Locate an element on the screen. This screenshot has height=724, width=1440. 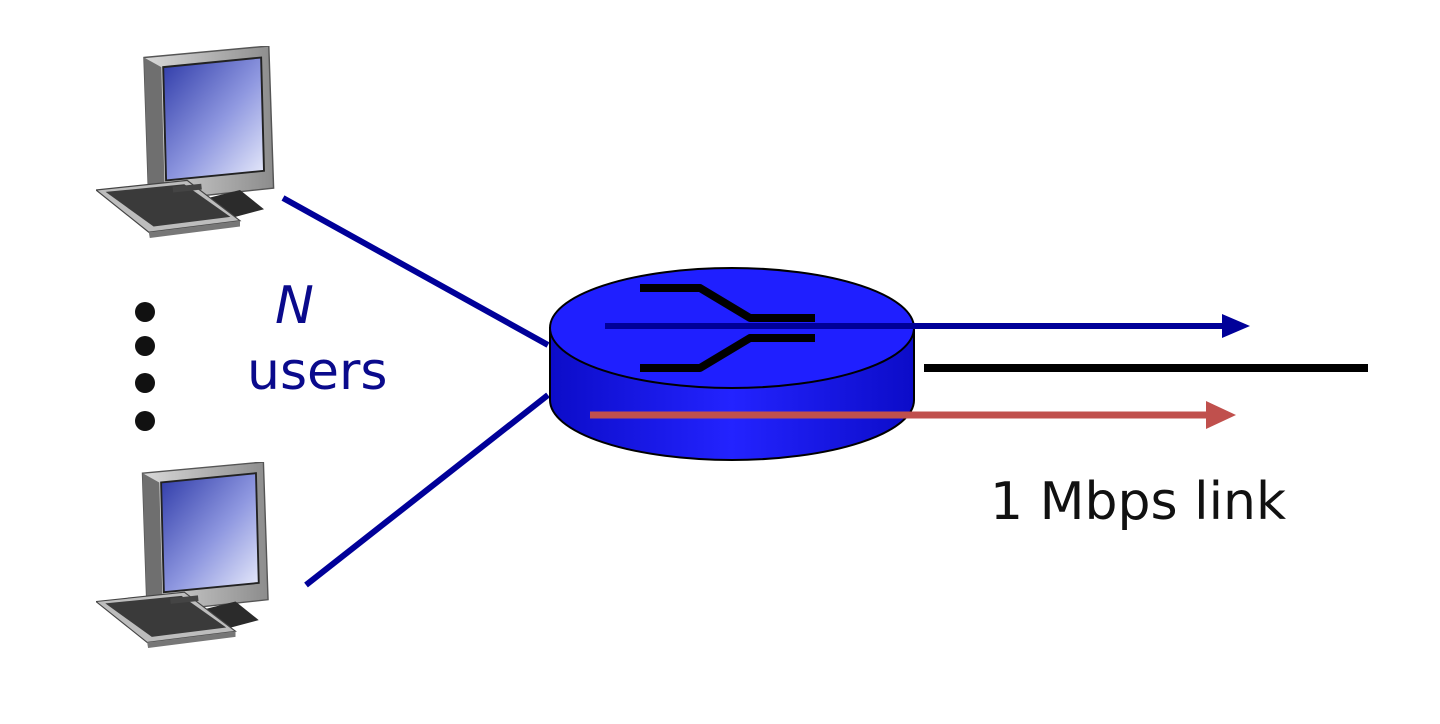
link-capacity-label: 1 Mbps link is located at coordinates (1138, 502).